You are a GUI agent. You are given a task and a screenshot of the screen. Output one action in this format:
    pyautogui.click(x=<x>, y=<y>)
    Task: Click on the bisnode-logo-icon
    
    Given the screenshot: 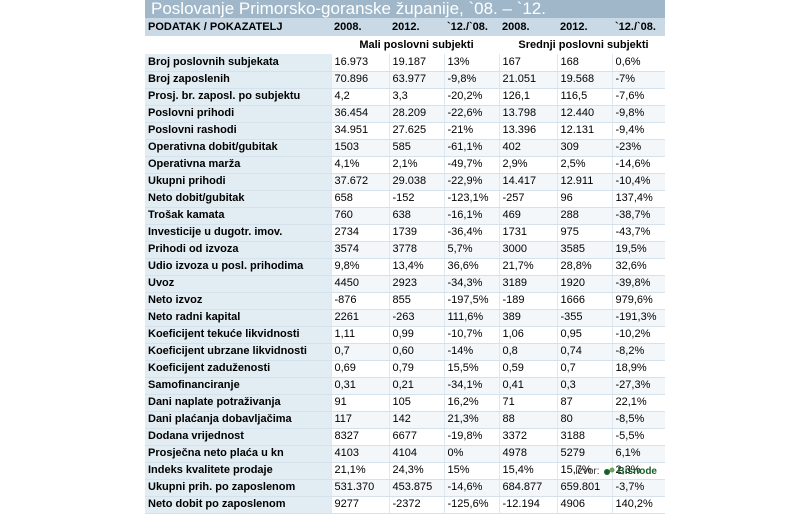 What is the action you would take?
    pyautogui.click(x=609, y=471)
    